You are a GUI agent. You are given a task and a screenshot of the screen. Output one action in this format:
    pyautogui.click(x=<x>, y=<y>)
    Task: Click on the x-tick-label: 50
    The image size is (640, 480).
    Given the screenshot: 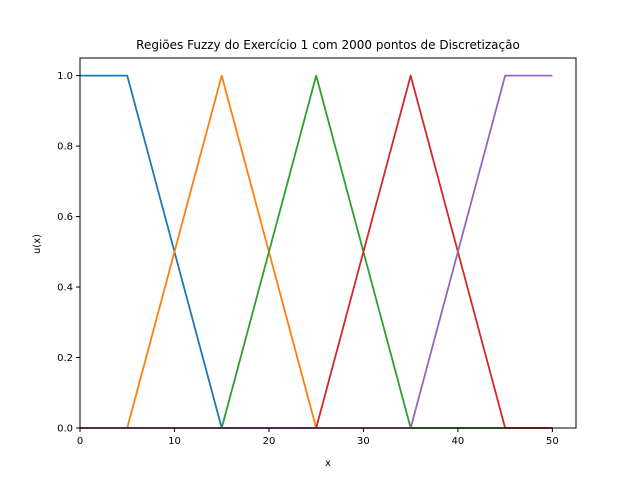 What is the action you would take?
    pyautogui.click(x=552, y=441)
    